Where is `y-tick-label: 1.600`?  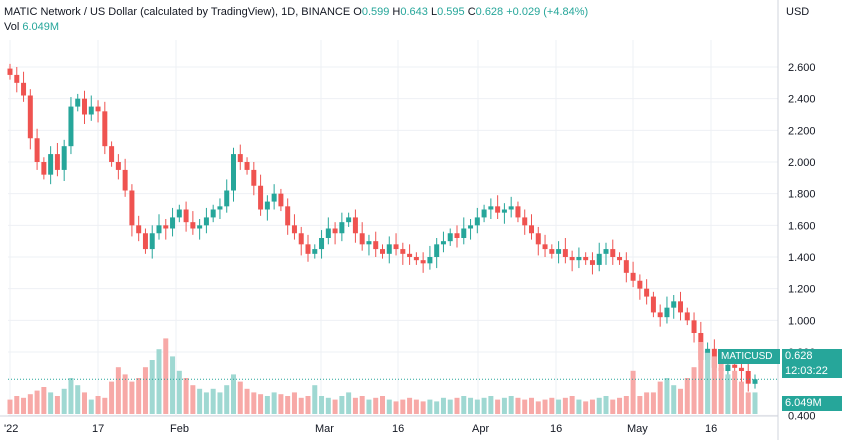
y-tick-label: 1.600 is located at coordinates (802, 226).